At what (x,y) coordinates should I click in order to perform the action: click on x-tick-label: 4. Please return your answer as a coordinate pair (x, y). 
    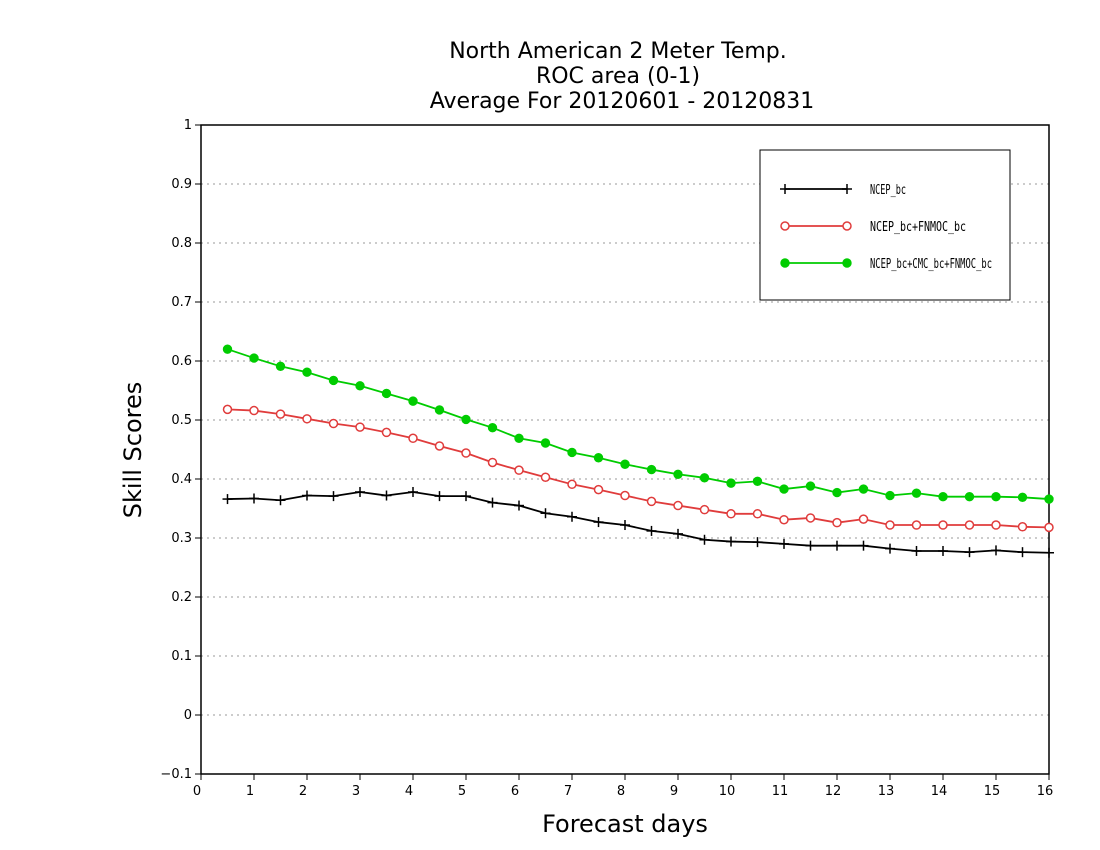
    Looking at the image, I should click on (409, 791).